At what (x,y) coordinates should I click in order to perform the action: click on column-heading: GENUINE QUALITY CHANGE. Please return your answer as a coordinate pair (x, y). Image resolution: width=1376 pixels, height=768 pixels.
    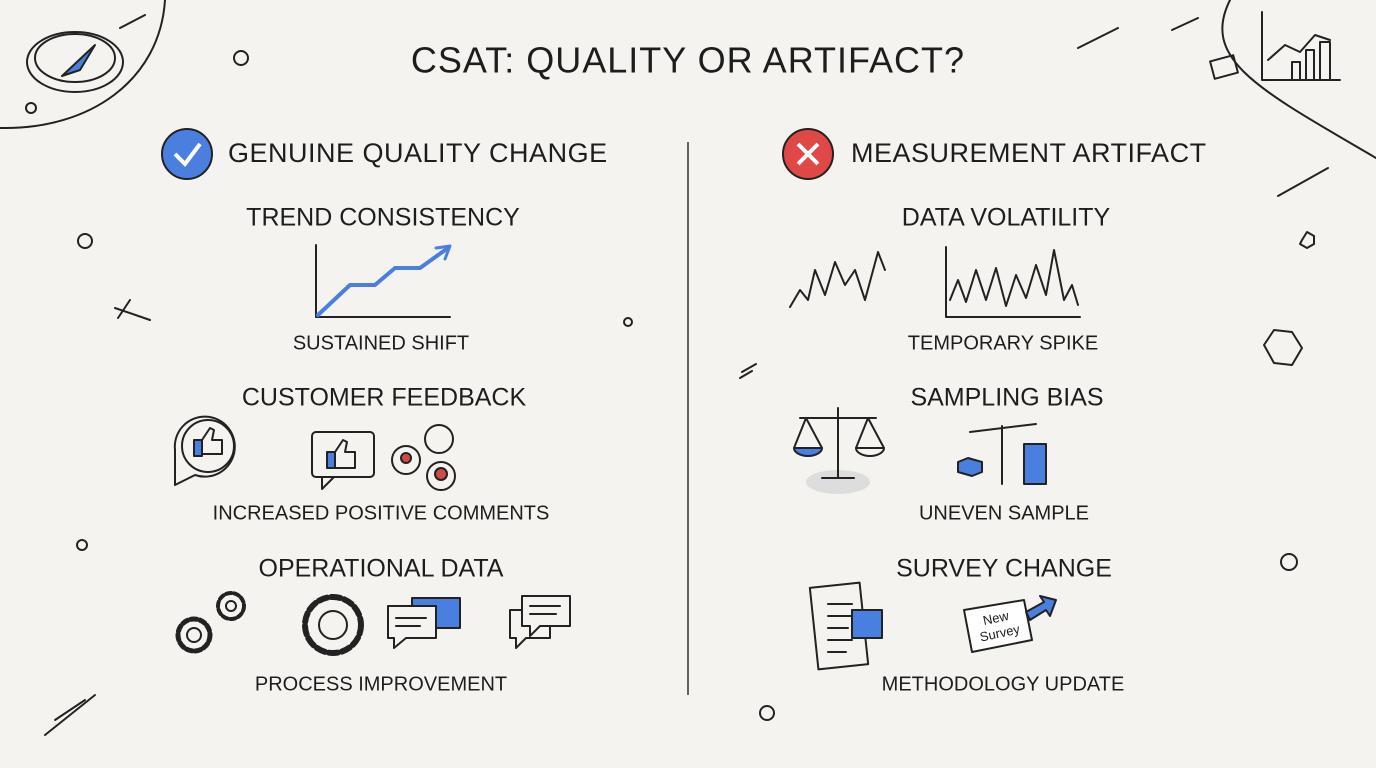
    Looking at the image, I should click on (418, 153).